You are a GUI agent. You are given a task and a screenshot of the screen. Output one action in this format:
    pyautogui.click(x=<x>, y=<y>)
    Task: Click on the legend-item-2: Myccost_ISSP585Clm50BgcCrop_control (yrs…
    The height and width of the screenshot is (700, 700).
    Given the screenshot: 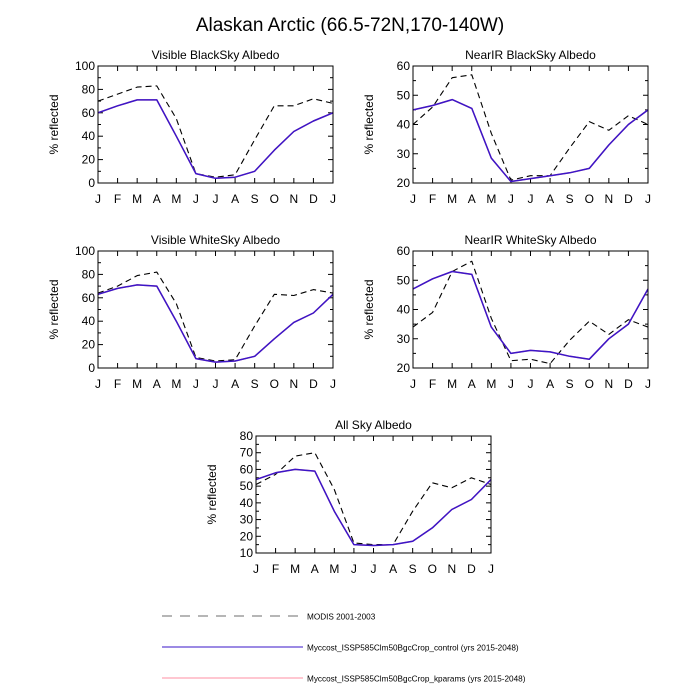 What is the action you would take?
    pyautogui.click(x=340, y=648)
    